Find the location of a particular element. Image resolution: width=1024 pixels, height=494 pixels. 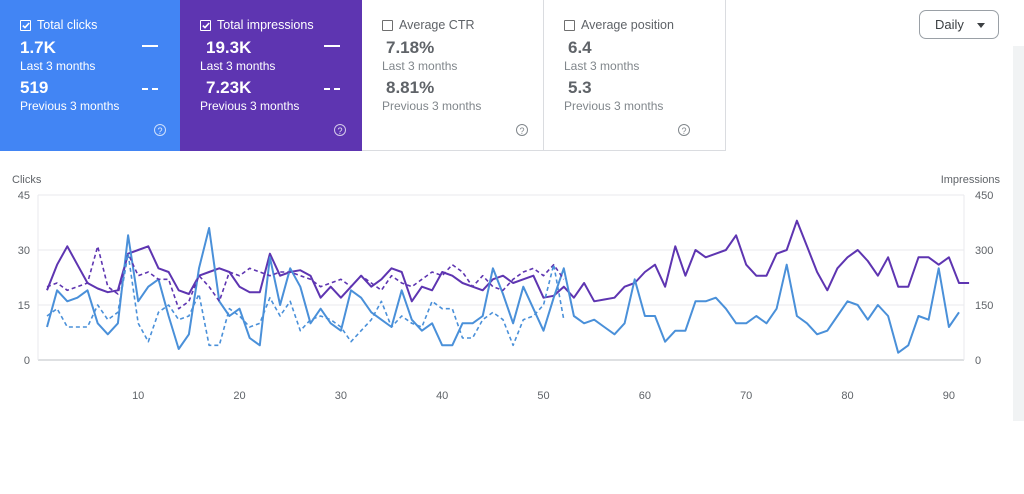

y-tick-left-label: 30 is located at coordinates (24, 251).